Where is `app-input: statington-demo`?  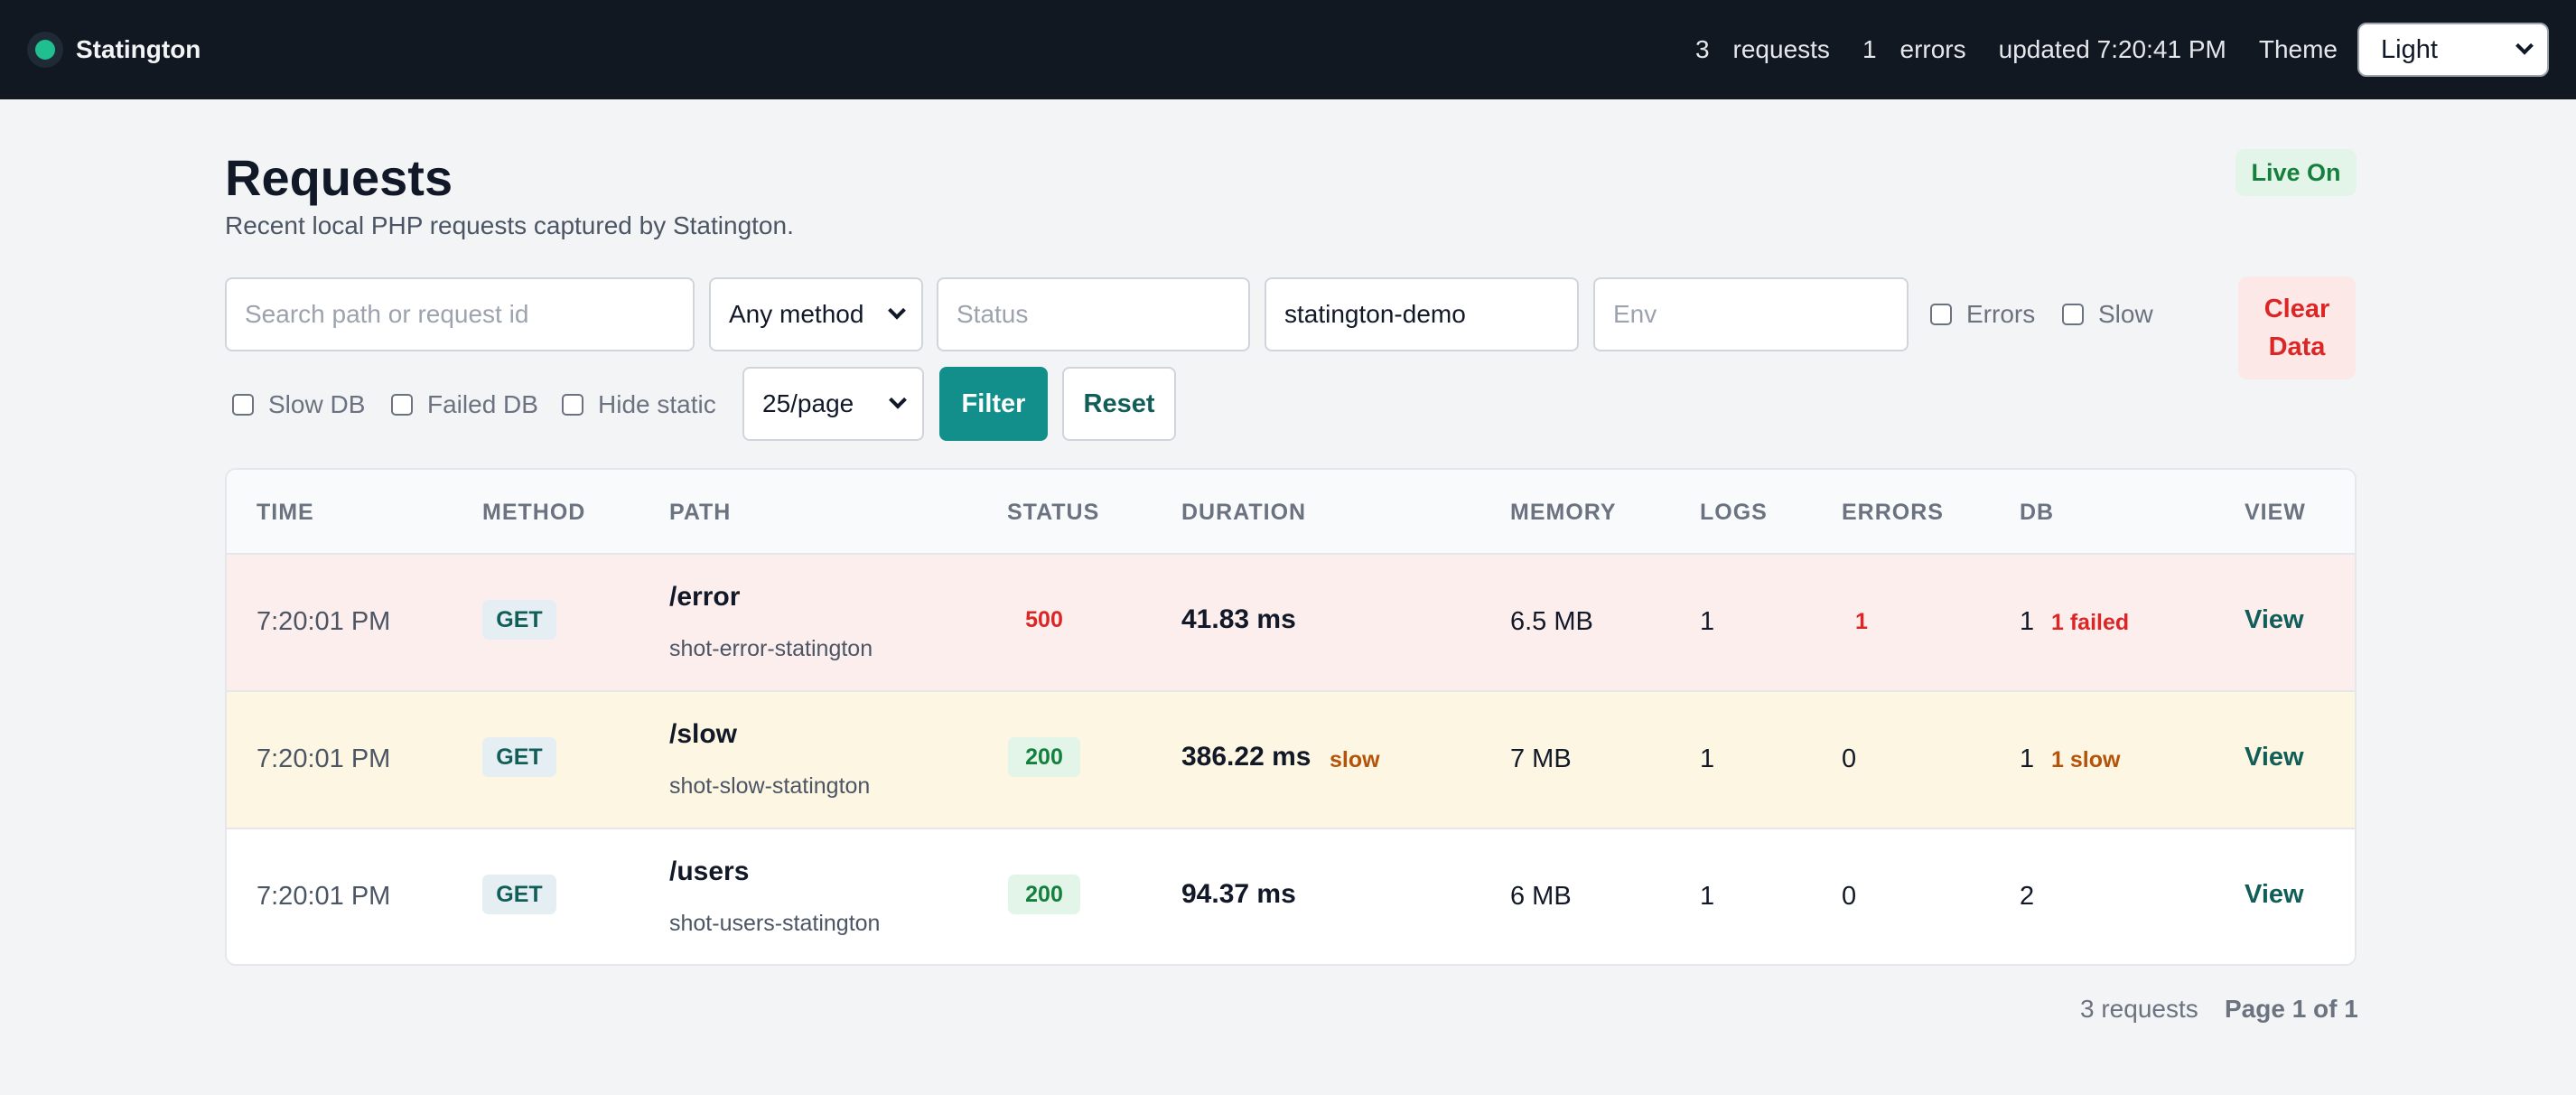 app-input: statington-demo is located at coordinates (1422, 314).